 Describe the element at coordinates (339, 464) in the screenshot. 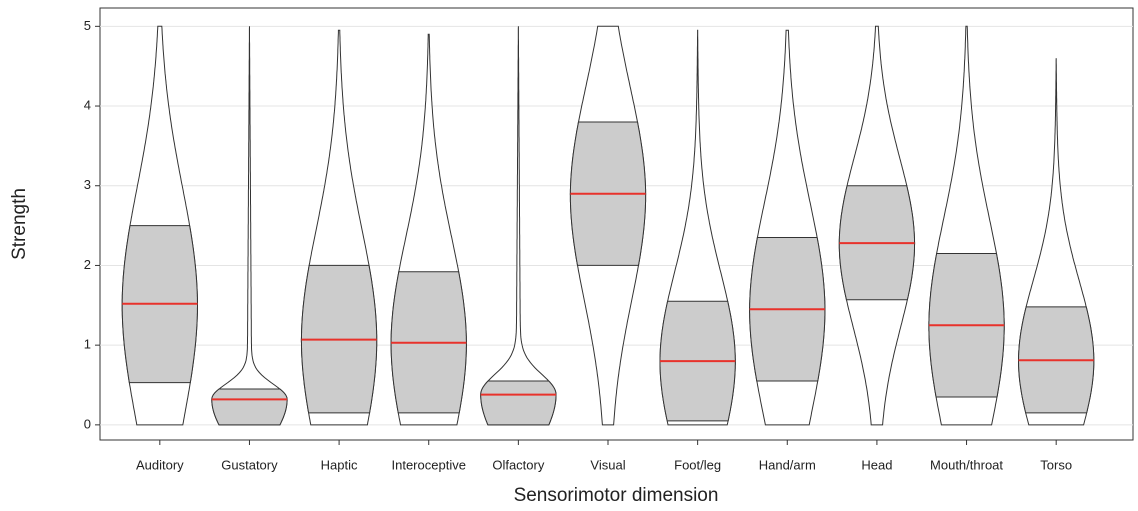

I see `x-tick-label: Haptic` at that location.